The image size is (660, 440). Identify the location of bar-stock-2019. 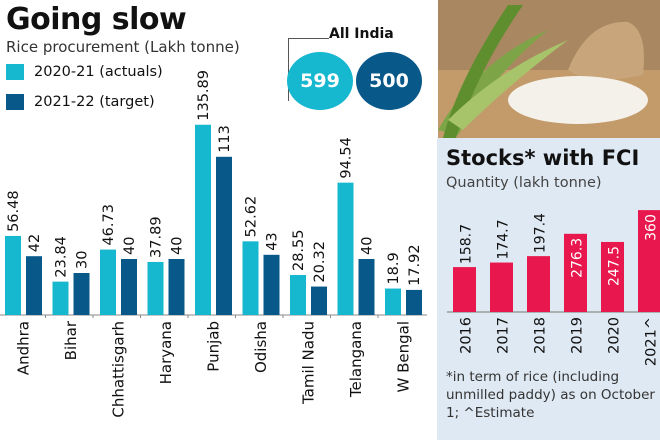
(575, 272).